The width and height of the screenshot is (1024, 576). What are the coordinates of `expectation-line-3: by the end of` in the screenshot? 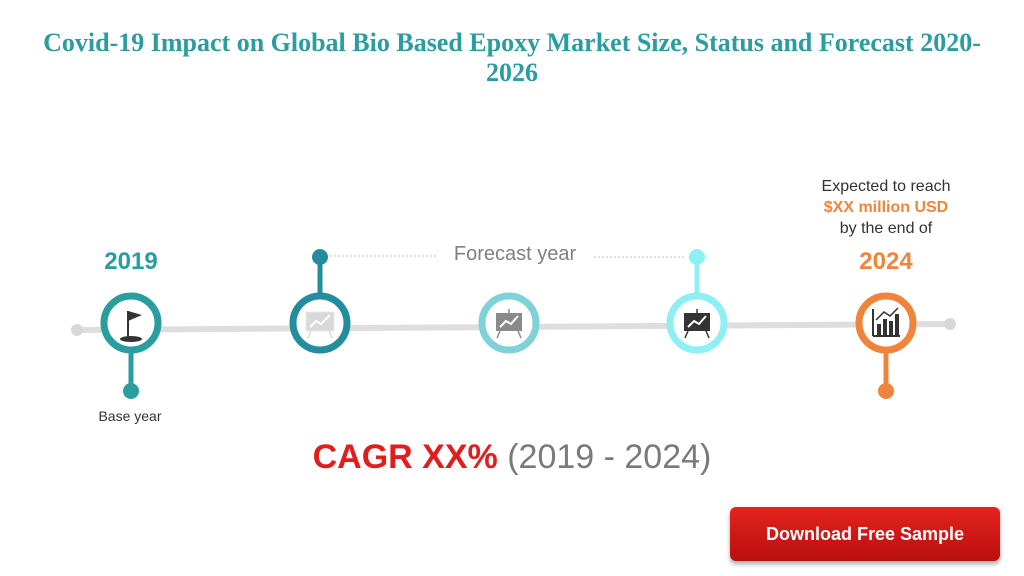 It's located at (886, 228).